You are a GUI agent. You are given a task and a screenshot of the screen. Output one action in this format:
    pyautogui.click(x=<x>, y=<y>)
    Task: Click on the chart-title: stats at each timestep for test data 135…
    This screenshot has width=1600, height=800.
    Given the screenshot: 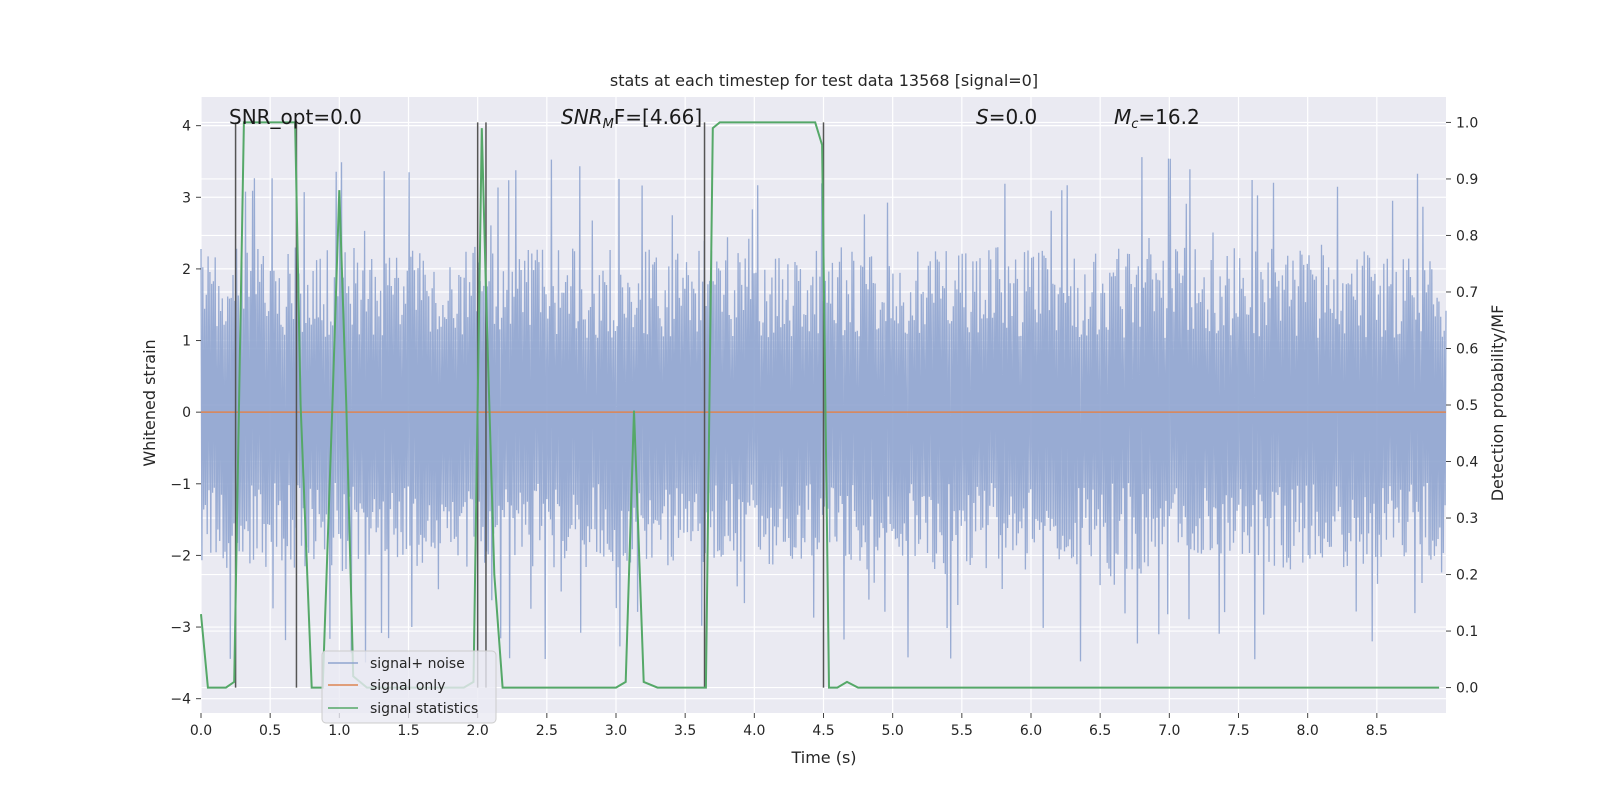 What is the action you would take?
    pyautogui.click(x=824, y=80)
    